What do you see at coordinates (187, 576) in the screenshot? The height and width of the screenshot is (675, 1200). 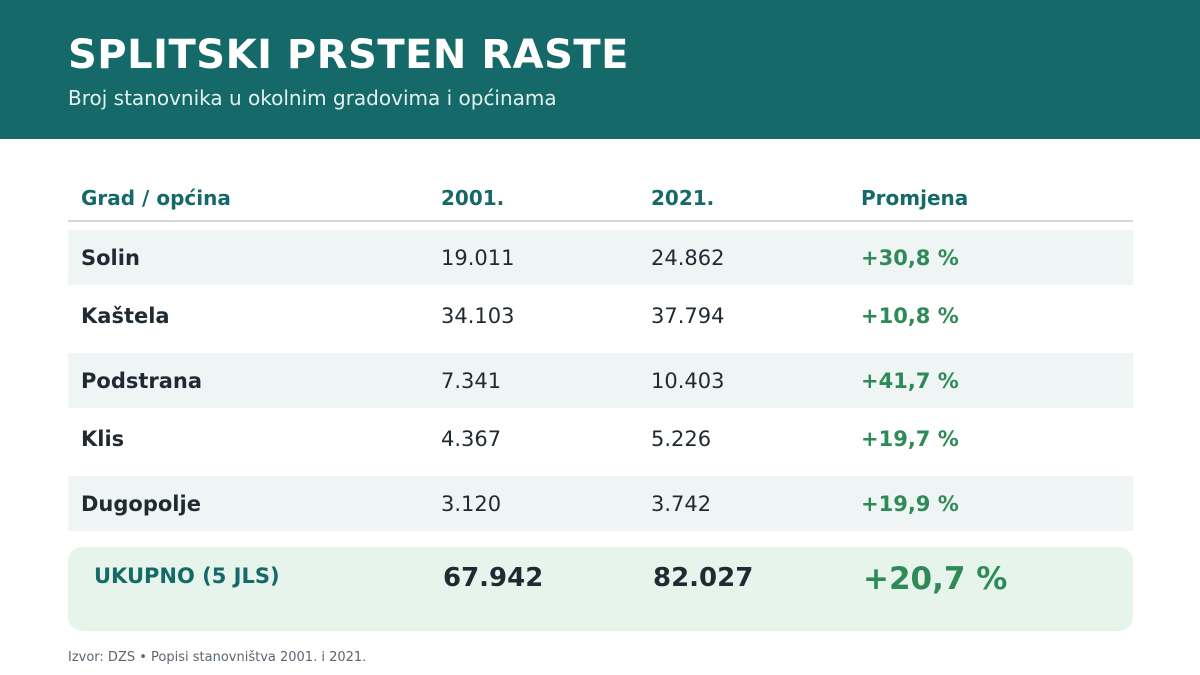 I see `total-label: UKUPNO (5 JLS)` at bounding box center [187, 576].